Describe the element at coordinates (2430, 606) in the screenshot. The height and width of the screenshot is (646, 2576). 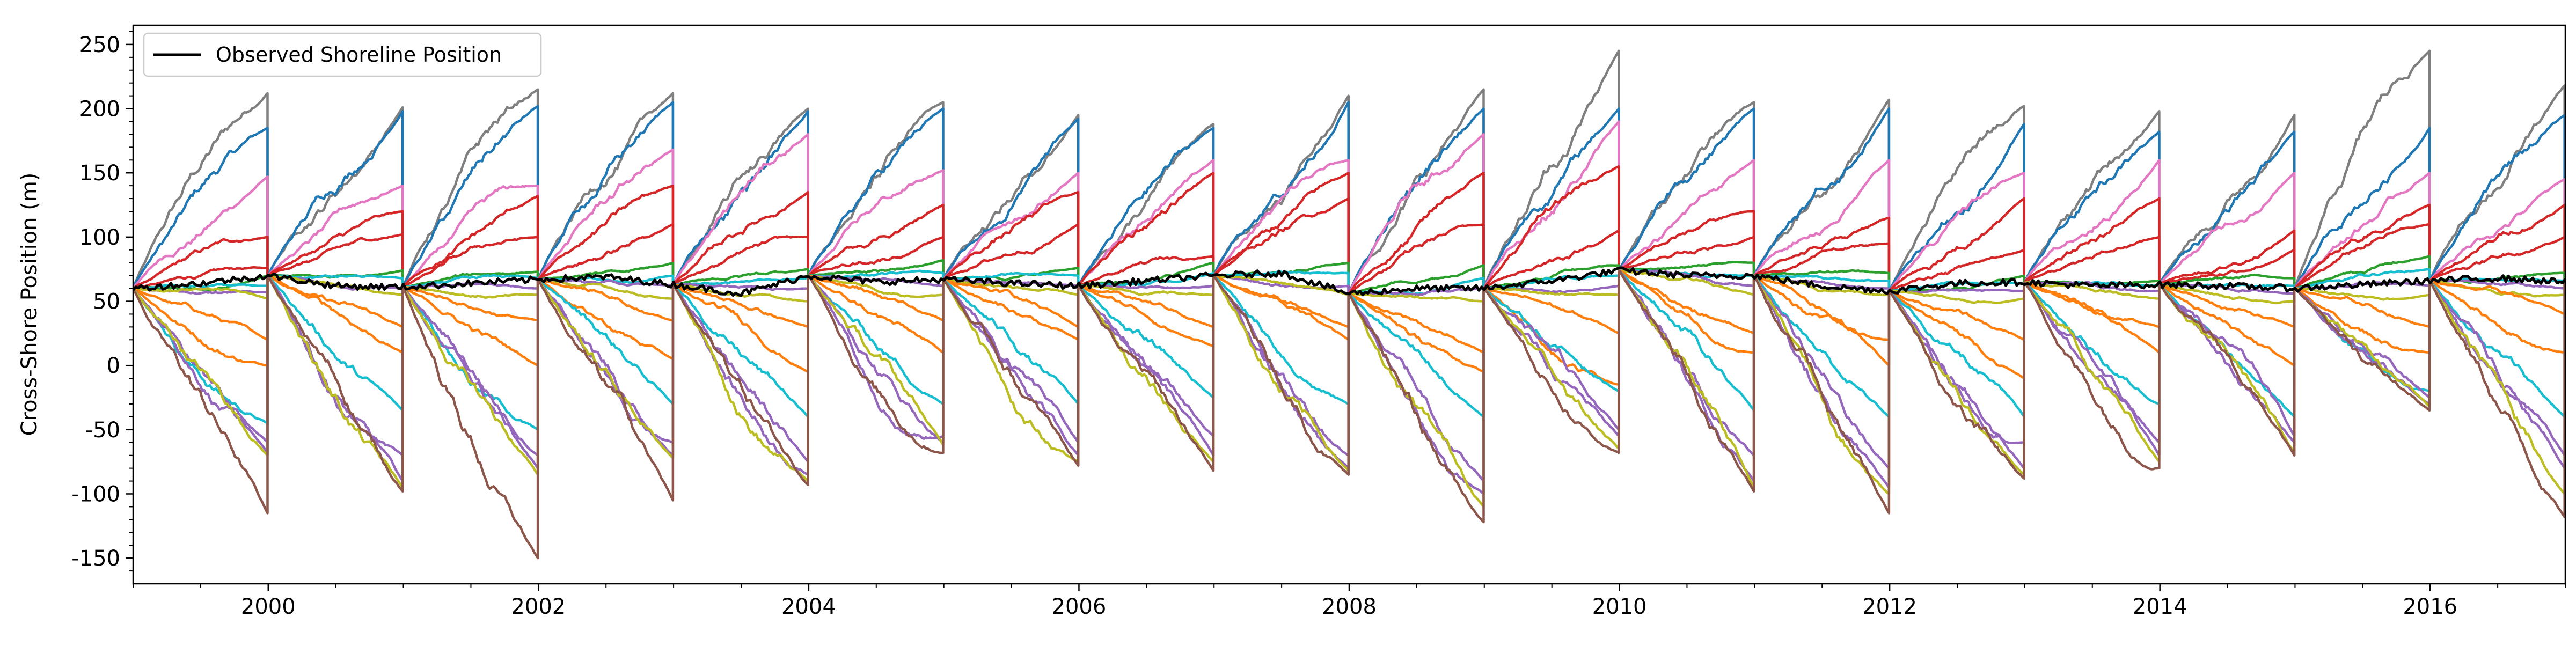
I see `x-tick-label: 2016` at that location.